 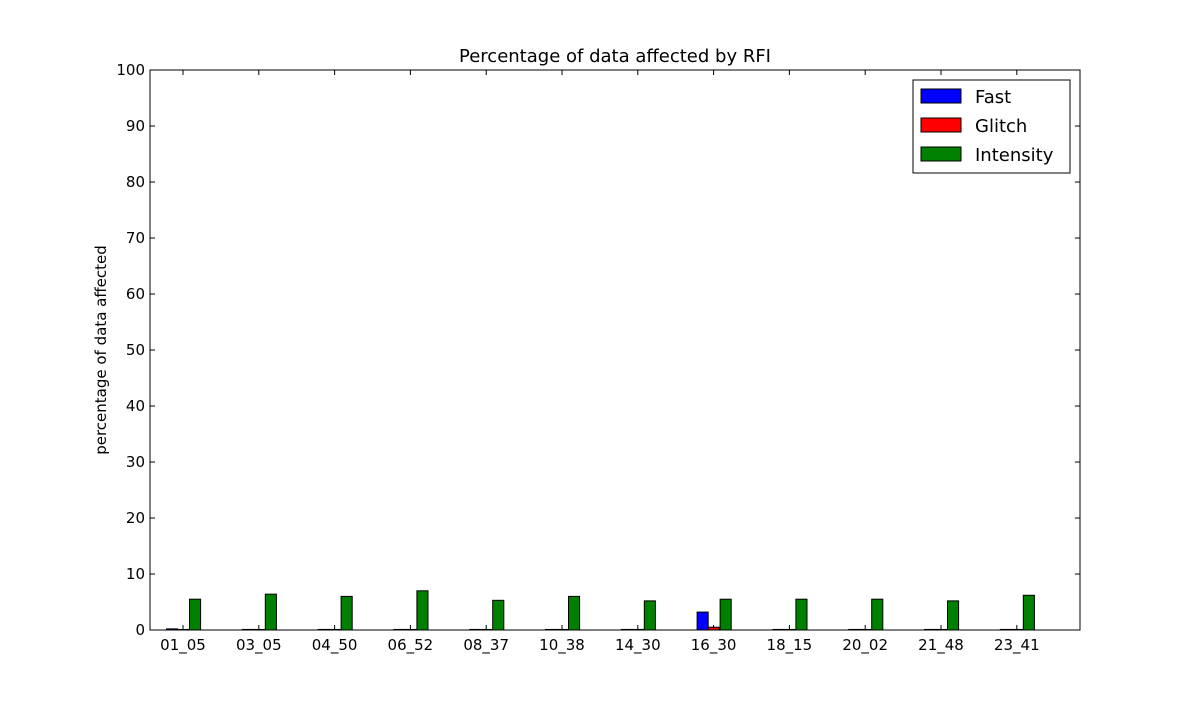 What do you see at coordinates (135, 182) in the screenshot?
I see `y-tick-label: 80` at bounding box center [135, 182].